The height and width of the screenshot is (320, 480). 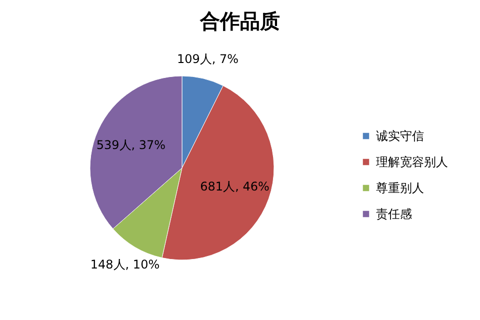 What do you see at coordinates (239, 21) in the screenshot?
I see `chart-title: 合作品质` at bounding box center [239, 21].